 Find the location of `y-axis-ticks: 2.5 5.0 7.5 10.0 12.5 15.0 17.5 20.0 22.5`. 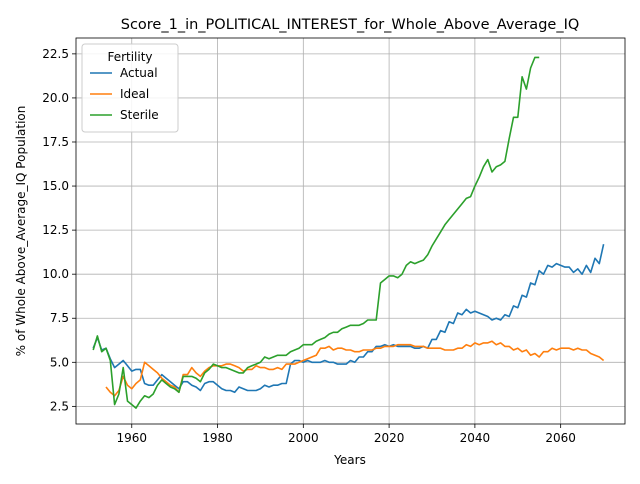

y-axis-ticks: 2.5 5.0 7.5 10.0 12.5 15.0 17.5 20.0 22.5 is located at coordinates (59, 230).